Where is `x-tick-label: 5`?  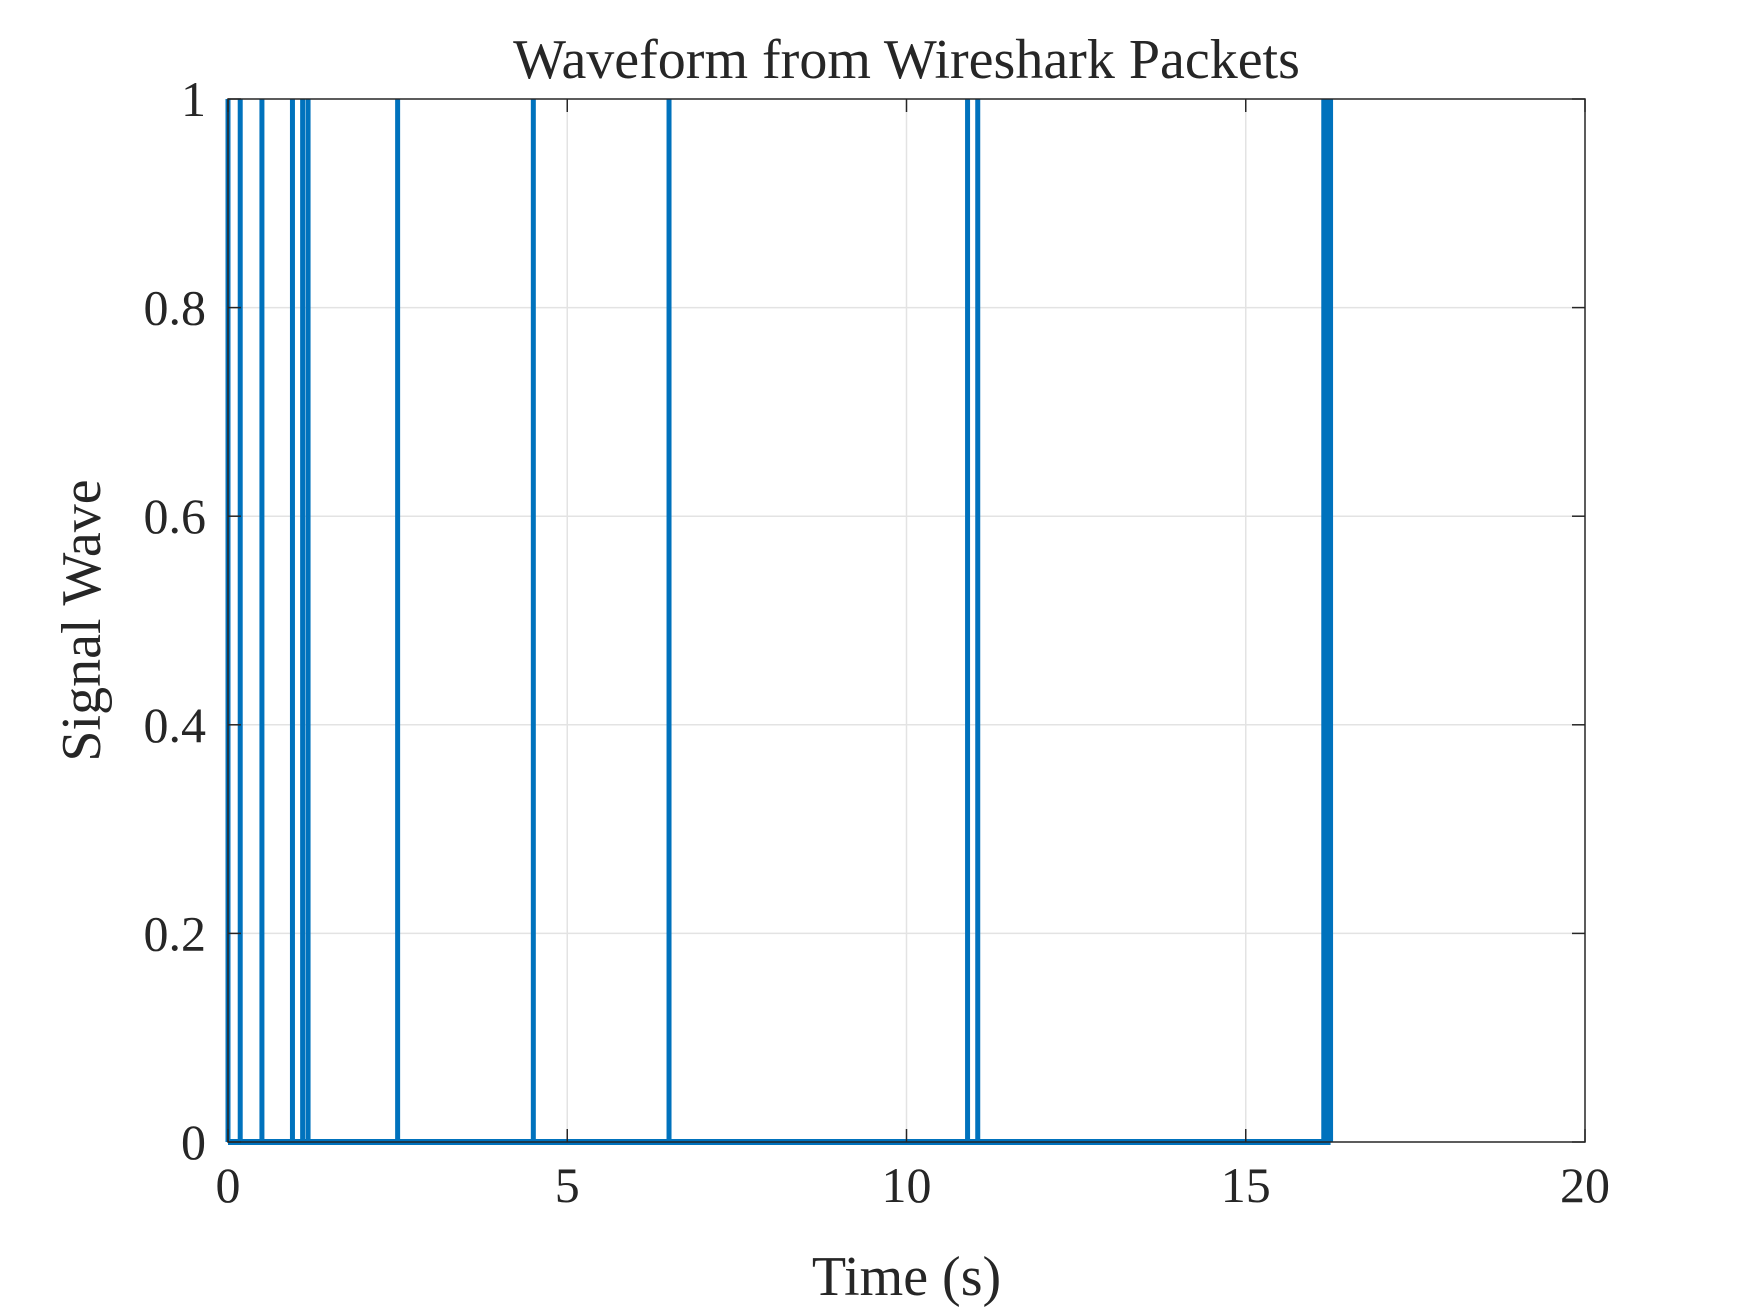
x-tick-label: 5 is located at coordinates (567, 1185).